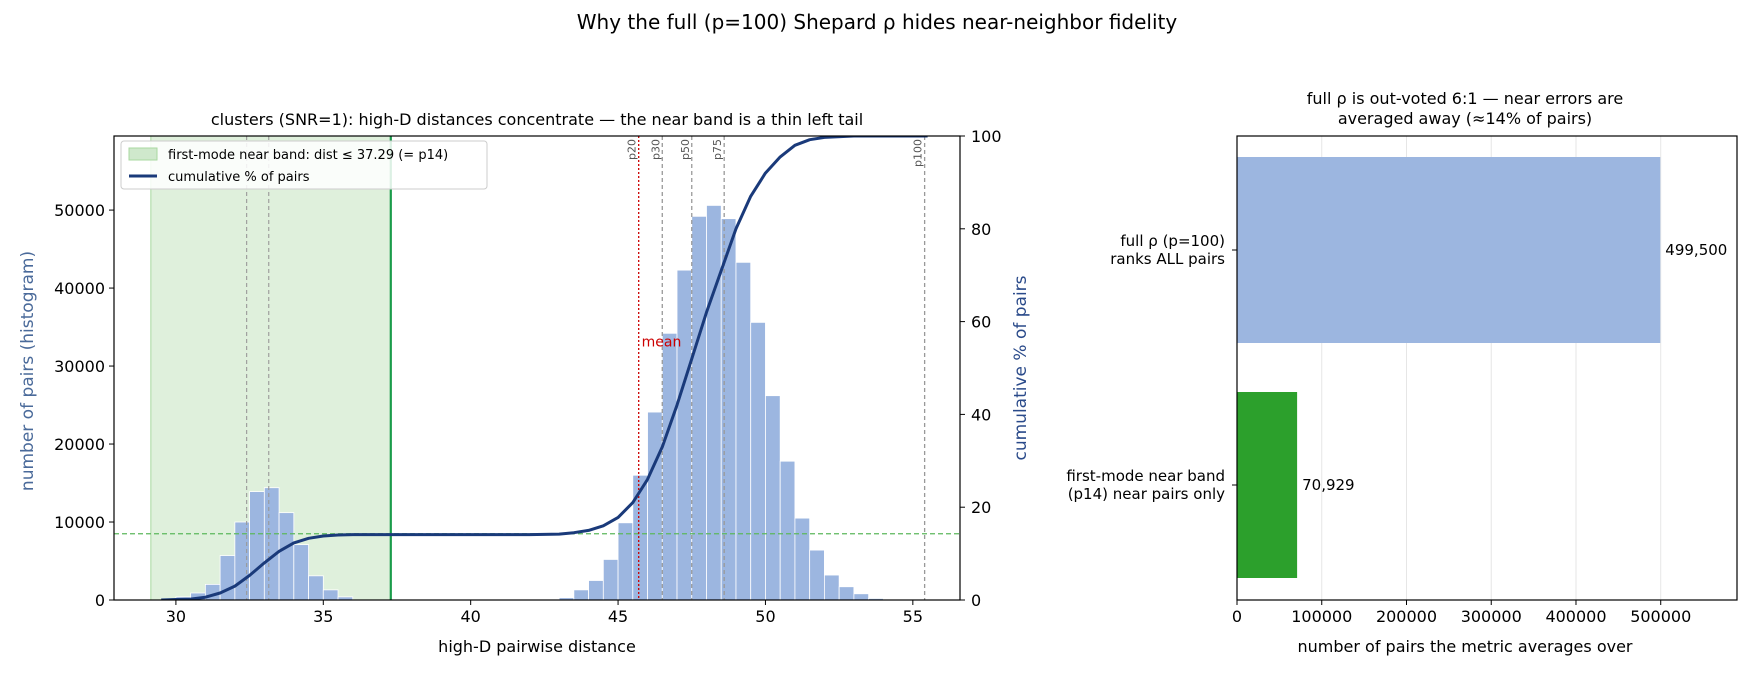  I want to click on left-x-tick-label: 45, so click(618, 616).